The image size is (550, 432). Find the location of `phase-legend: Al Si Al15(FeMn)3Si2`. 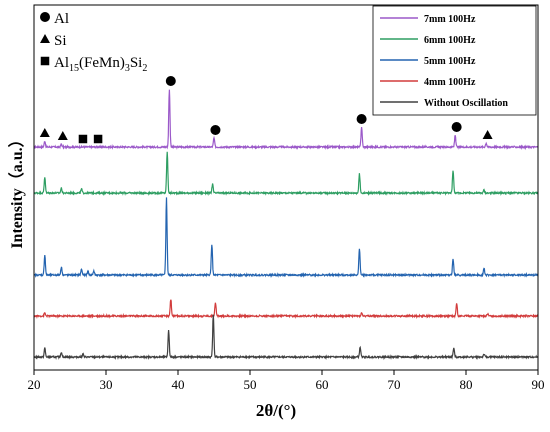

phase-legend: Al Si Al15(FeMn)3Si2 is located at coordinates (93, 42).